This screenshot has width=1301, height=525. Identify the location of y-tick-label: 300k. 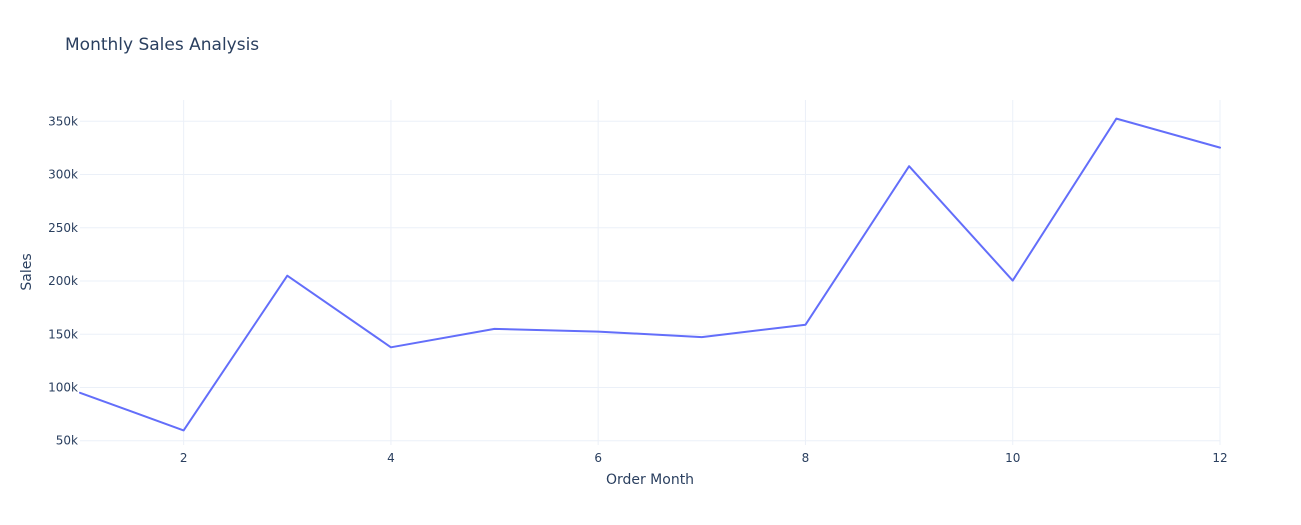
(63, 175).